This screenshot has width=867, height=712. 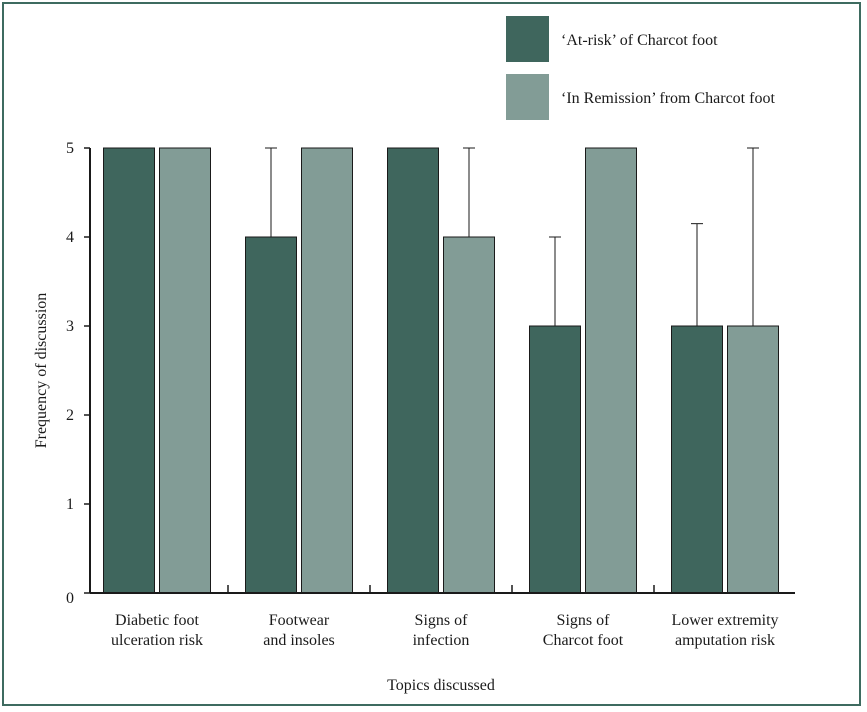 I want to click on legend-swatch-at-risk, so click(x=527, y=39).